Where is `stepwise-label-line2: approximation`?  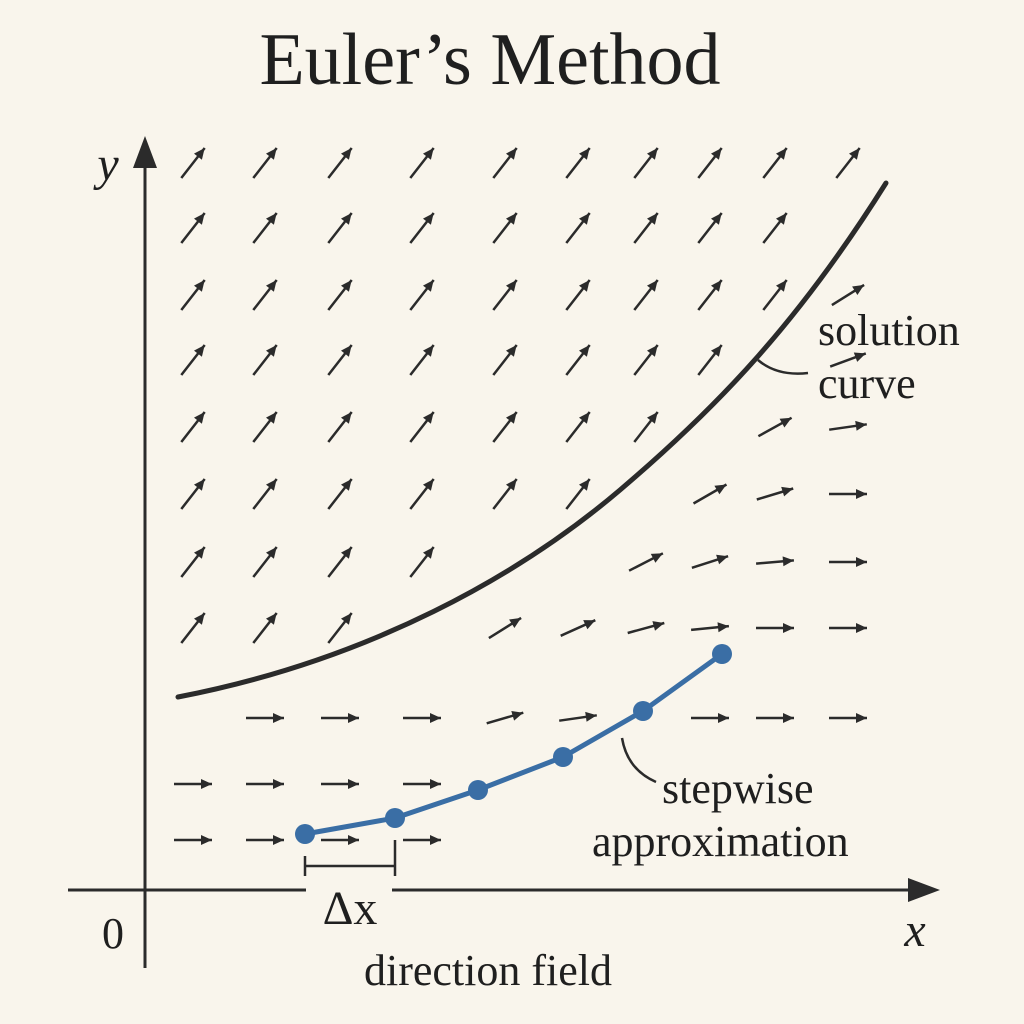 stepwise-label-line2: approximation is located at coordinates (720, 841).